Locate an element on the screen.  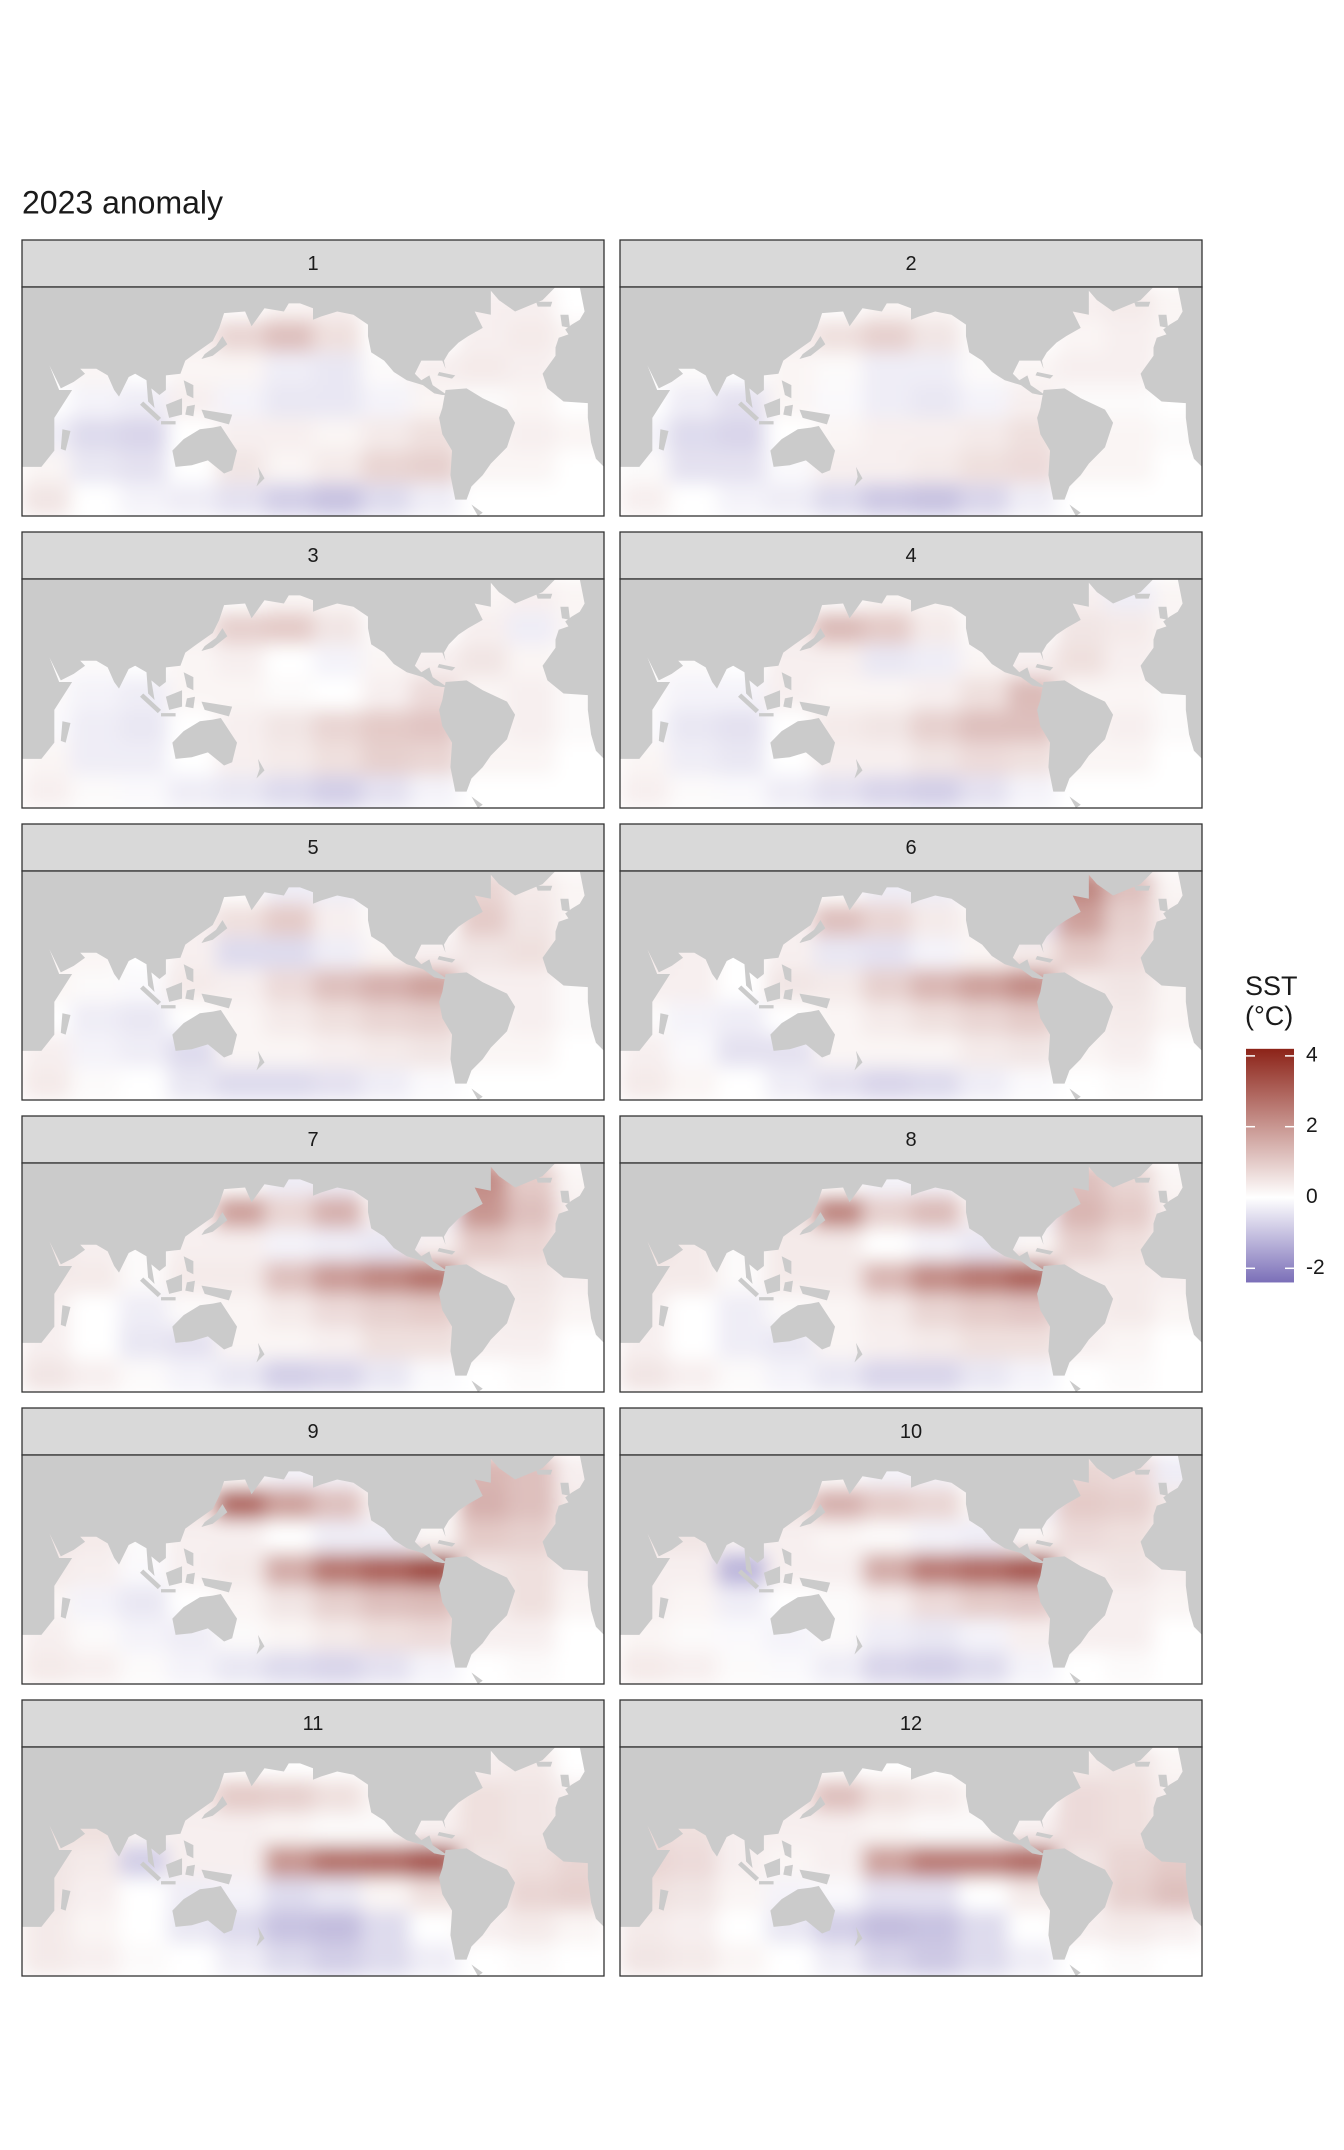
facet-strip is located at coordinates (313, 555).